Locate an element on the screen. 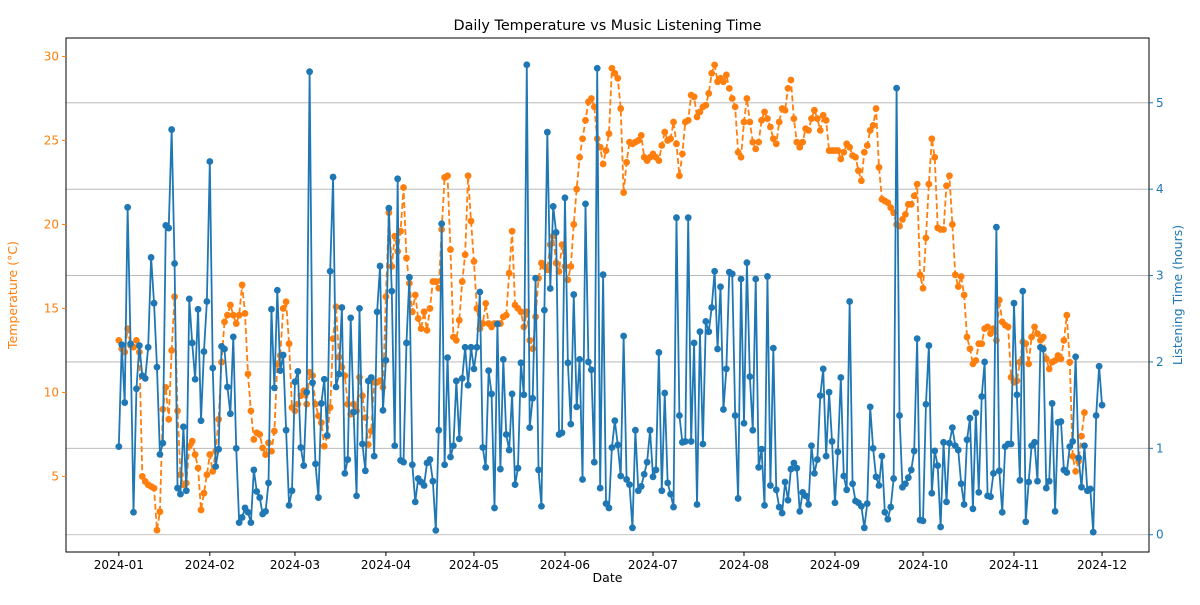 The image size is (1200, 605). y-right-tick-label: 3 is located at coordinates (1160, 276).